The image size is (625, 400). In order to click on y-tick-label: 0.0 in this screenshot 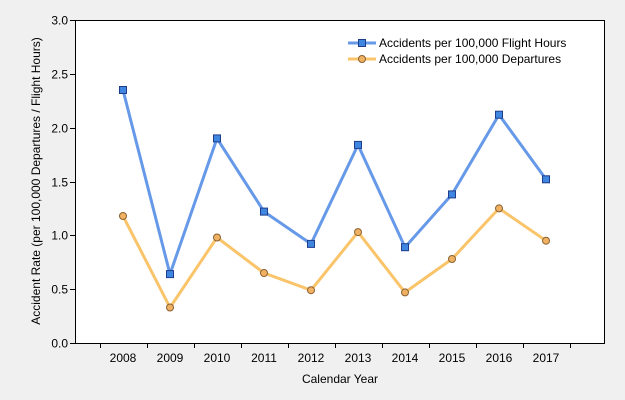, I will do `click(59, 344)`.